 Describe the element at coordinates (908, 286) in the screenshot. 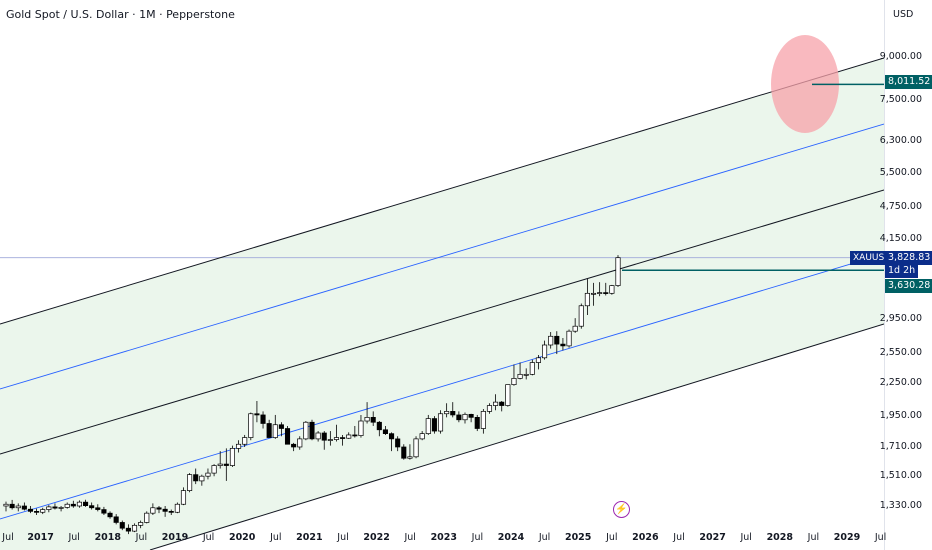

I see `level-price-badge: 3,630.28` at that location.